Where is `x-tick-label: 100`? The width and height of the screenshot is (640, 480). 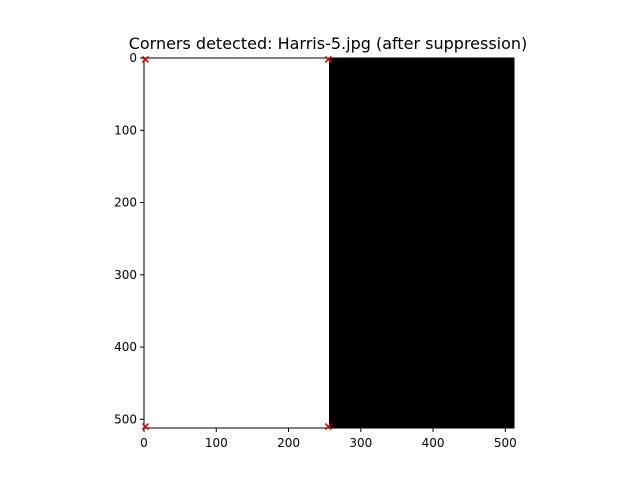
x-tick-label: 100 is located at coordinates (216, 443).